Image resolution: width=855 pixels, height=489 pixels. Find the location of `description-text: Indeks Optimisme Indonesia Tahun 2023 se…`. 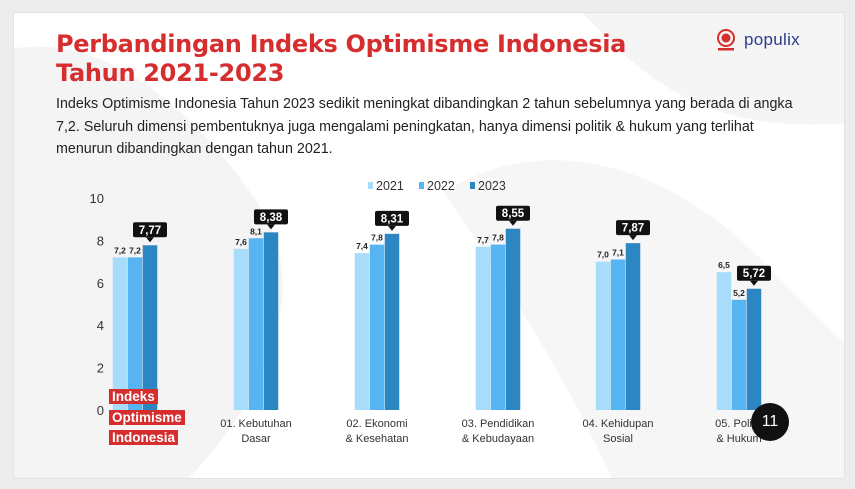

description-text: Indeks Optimisme Indonesia Tahun 2023 se… is located at coordinates (424, 126).